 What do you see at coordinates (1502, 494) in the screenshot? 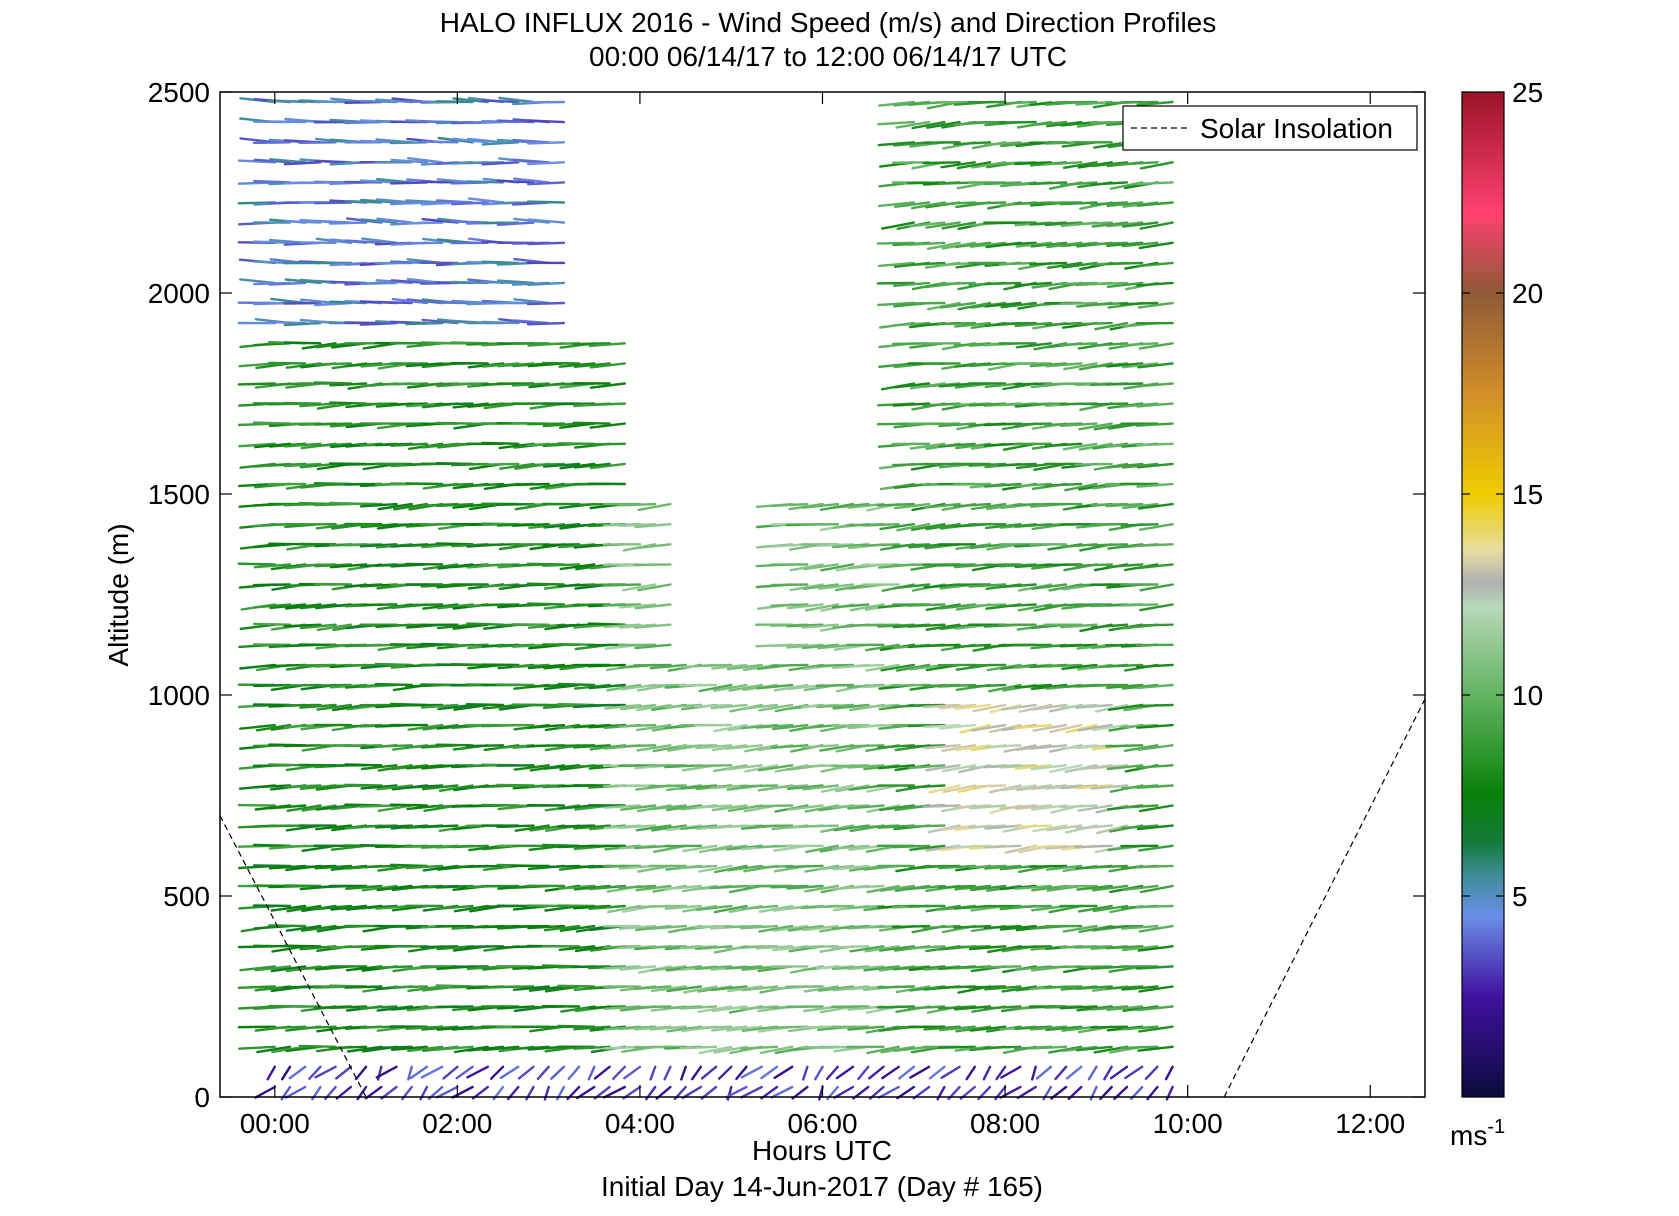
I see `colorbar-ticks: 5 10 15 20 25` at bounding box center [1502, 494].